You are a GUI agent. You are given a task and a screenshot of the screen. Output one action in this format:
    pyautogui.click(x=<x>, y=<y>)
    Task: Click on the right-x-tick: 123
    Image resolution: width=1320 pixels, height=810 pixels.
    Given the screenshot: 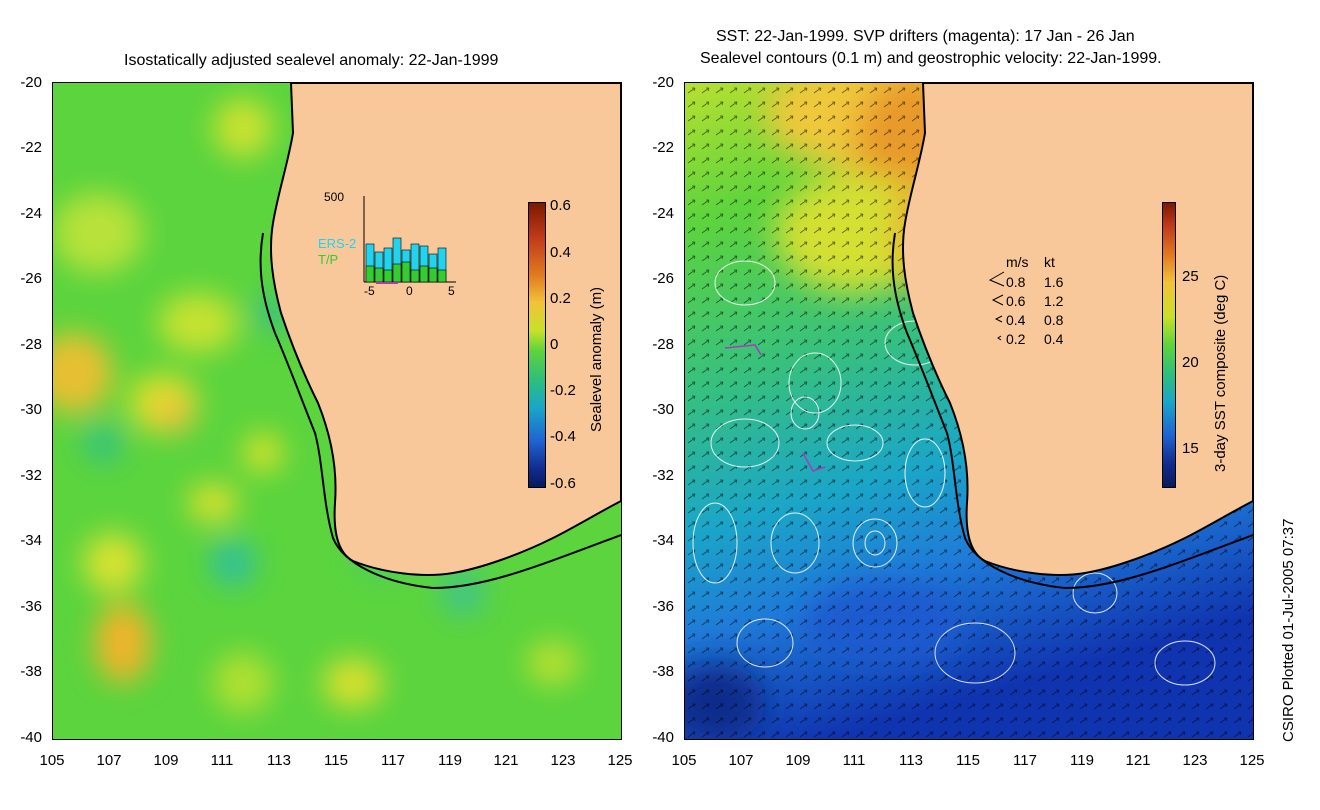 What is the action you would take?
    pyautogui.click(x=1195, y=760)
    